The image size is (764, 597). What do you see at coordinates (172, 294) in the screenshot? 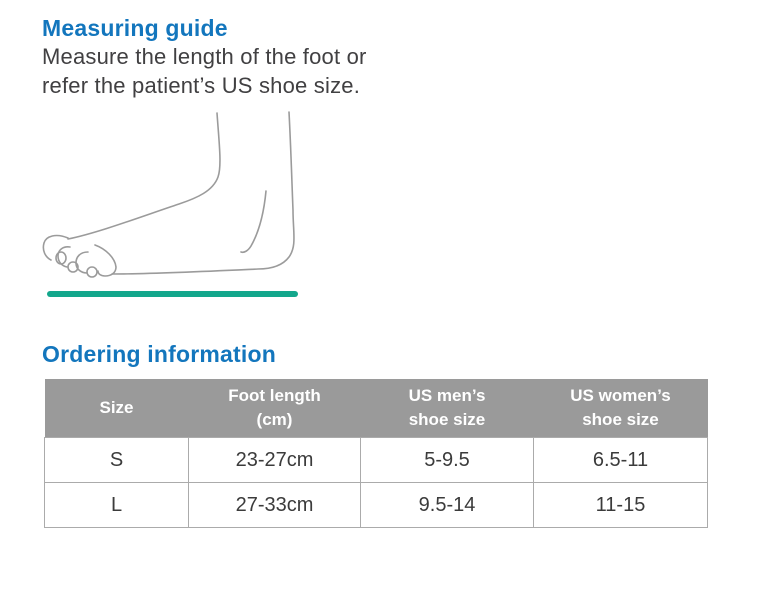
I see `measure-line` at bounding box center [172, 294].